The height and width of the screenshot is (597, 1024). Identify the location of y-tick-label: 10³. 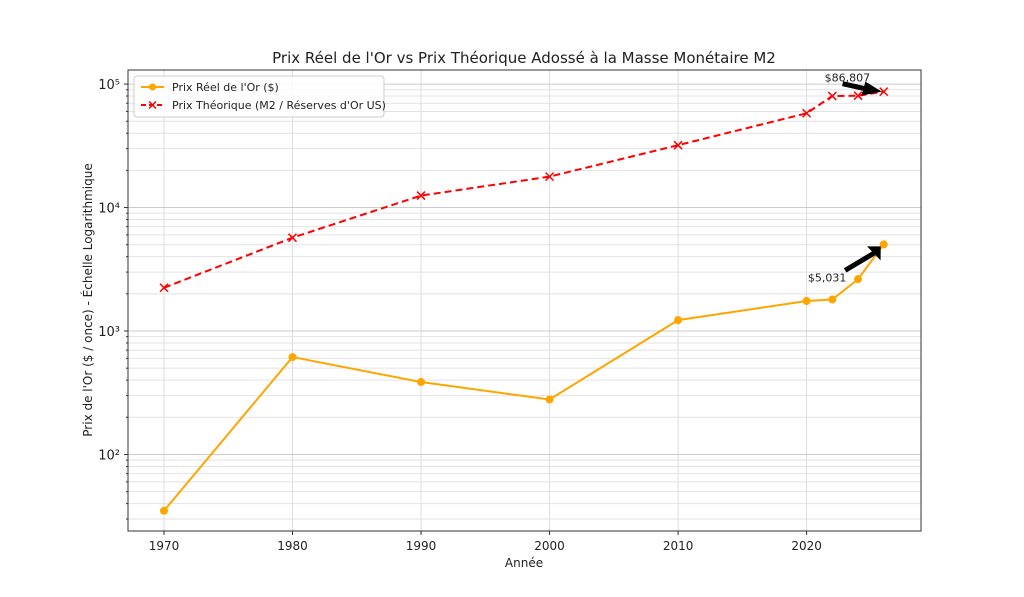
(109, 332).